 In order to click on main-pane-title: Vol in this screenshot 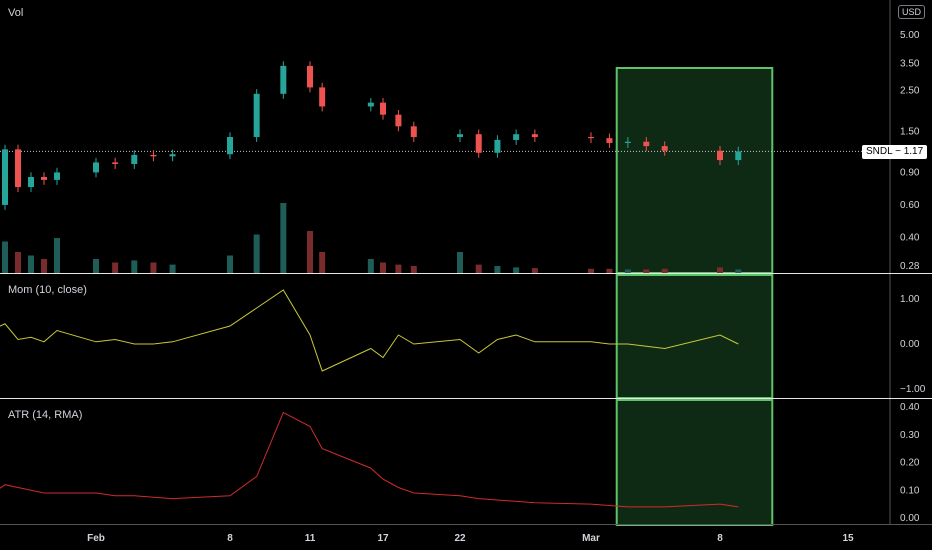, I will do `click(16, 13)`.